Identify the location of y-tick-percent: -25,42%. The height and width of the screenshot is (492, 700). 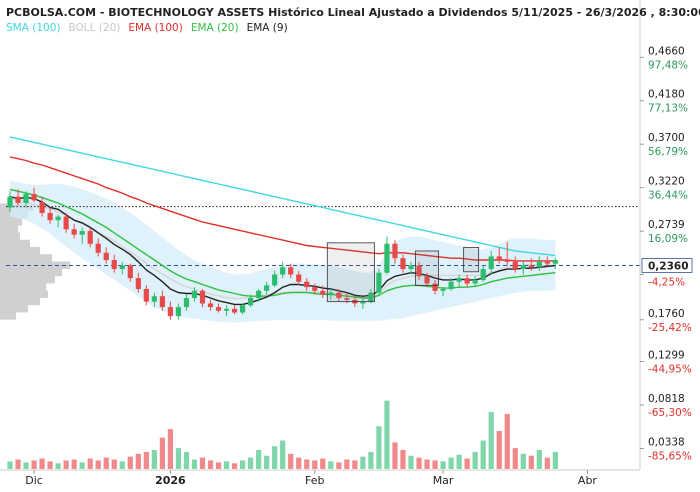
(670, 328).